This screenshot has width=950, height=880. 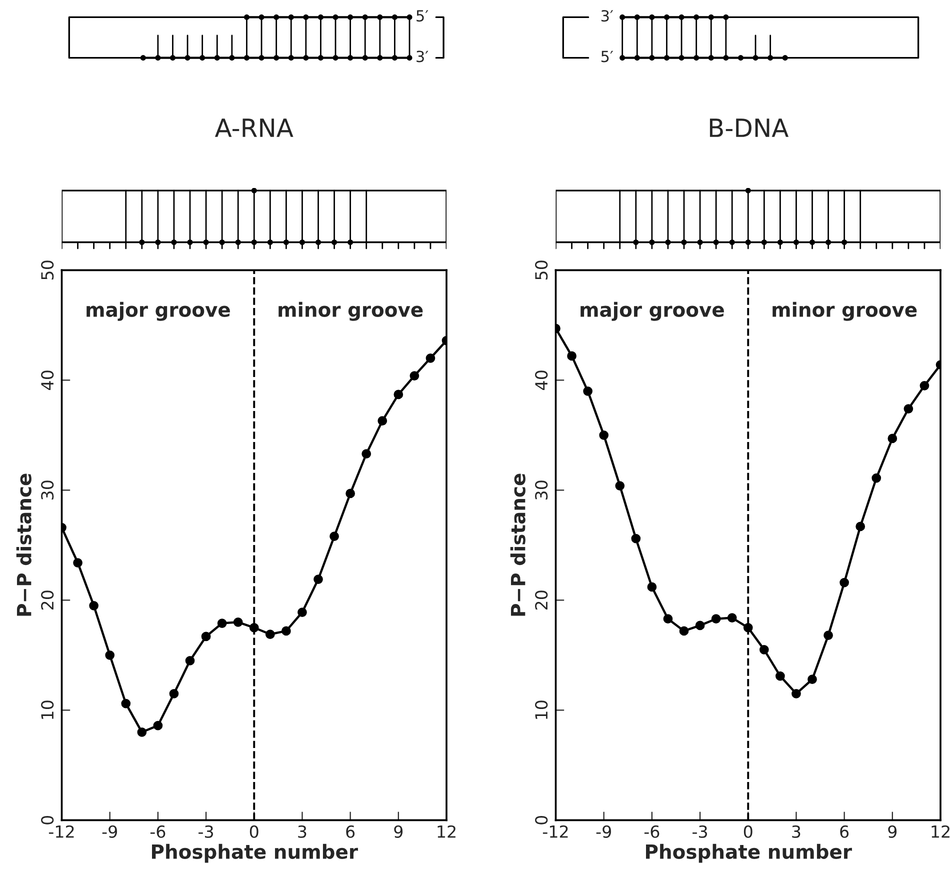 What do you see at coordinates (254, 127) in the screenshot?
I see `chart-title: A-RNA` at bounding box center [254, 127].